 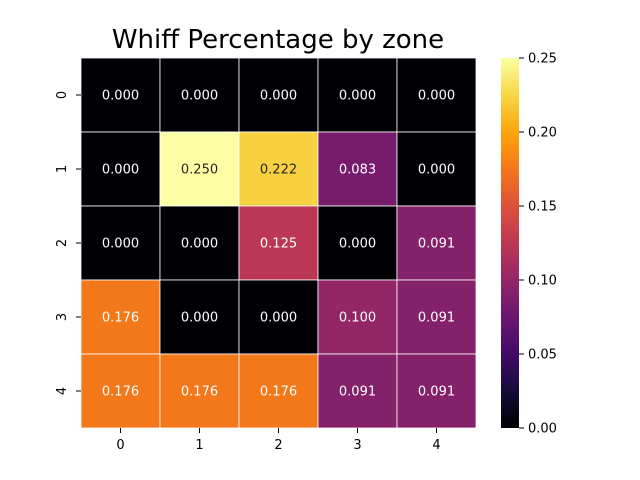 What do you see at coordinates (62, 95) in the screenshot?
I see `y-tick-label: 0` at bounding box center [62, 95].